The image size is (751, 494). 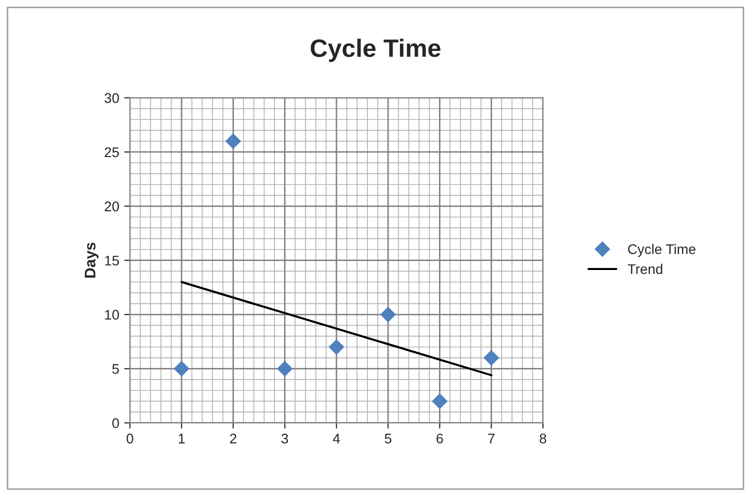 What do you see at coordinates (543, 439) in the screenshot?
I see `x-tick-label: 8` at bounding box center [543, 439].